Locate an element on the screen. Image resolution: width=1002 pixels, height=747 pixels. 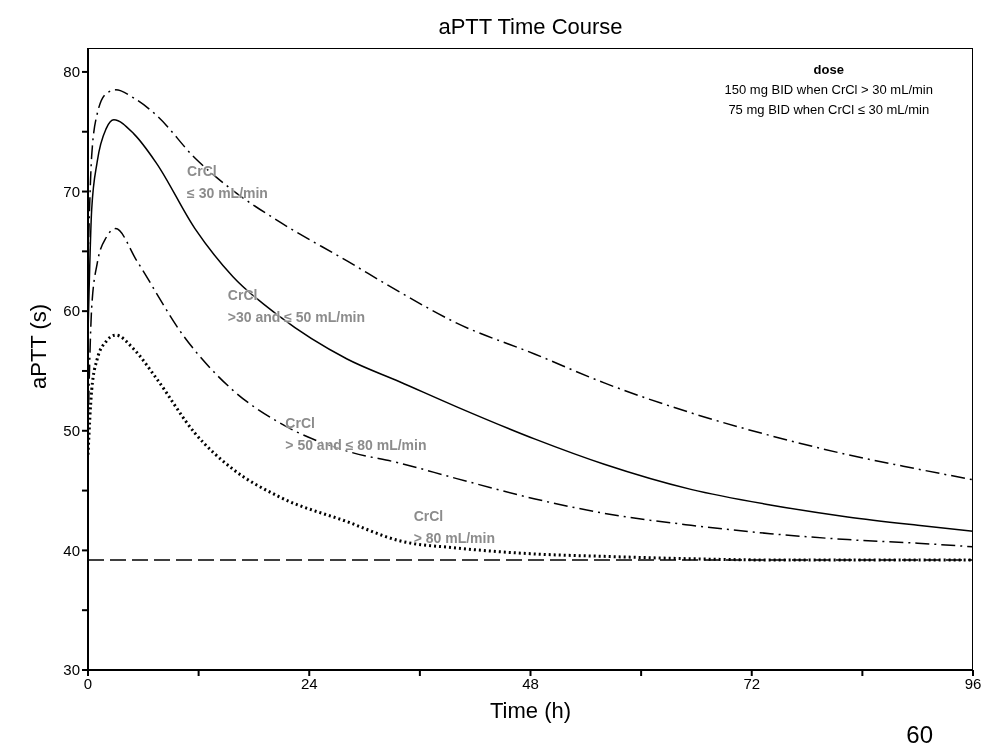
x-tick-label: 72 is located at coordinates (752, 683).